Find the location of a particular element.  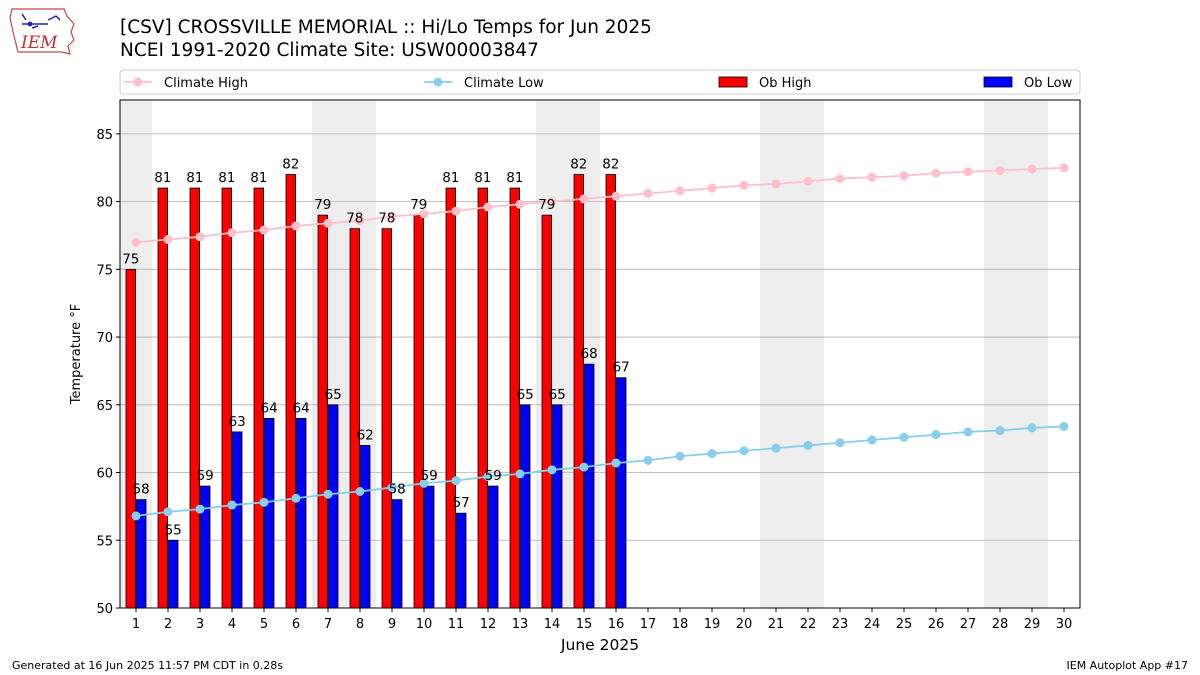

x-tick-label: 25 is located at coordinates (904, 624).